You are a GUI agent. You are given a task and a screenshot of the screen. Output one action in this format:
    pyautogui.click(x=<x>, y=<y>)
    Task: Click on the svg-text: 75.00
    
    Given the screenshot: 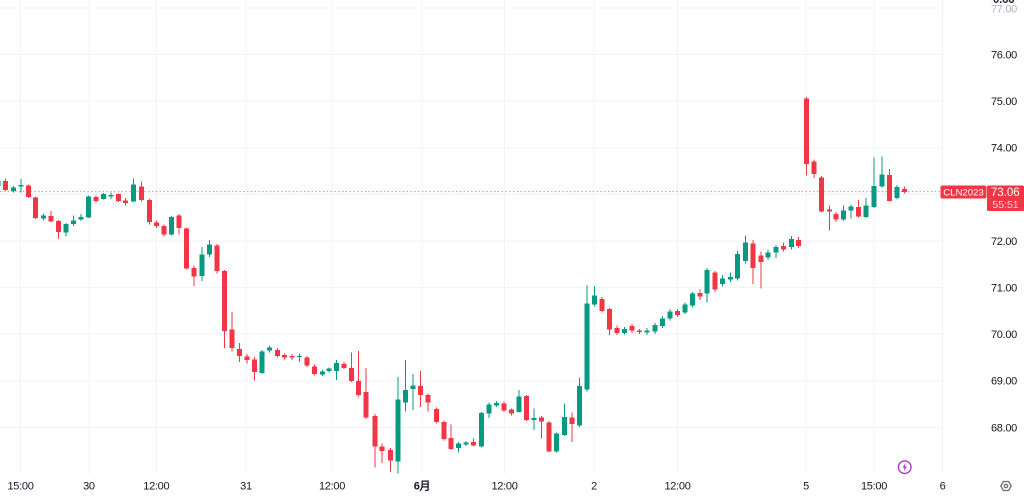 What is the action you would take?
    pyautogui.click(x=1004, y=102)
    